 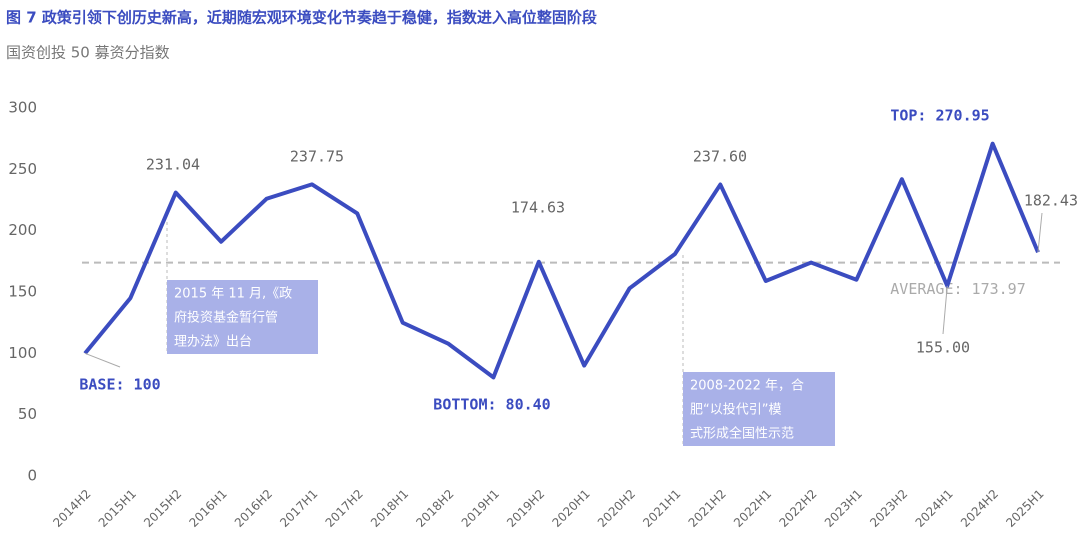 What do you see at coordinates (298, 508) in the screenshot?
I see `x-tick-label: 2017H1` at bounding box center [298, 508].